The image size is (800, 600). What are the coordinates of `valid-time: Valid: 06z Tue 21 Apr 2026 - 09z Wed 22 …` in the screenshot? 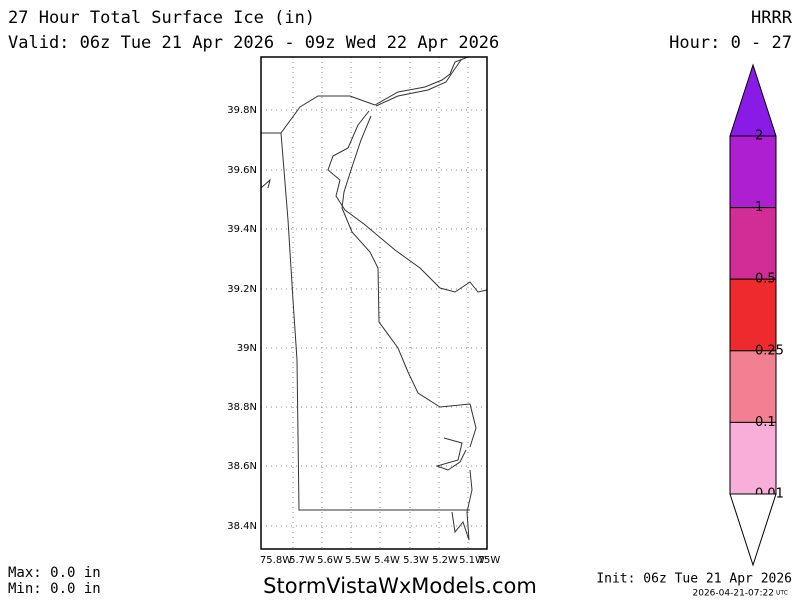 It's located at (253, 43).